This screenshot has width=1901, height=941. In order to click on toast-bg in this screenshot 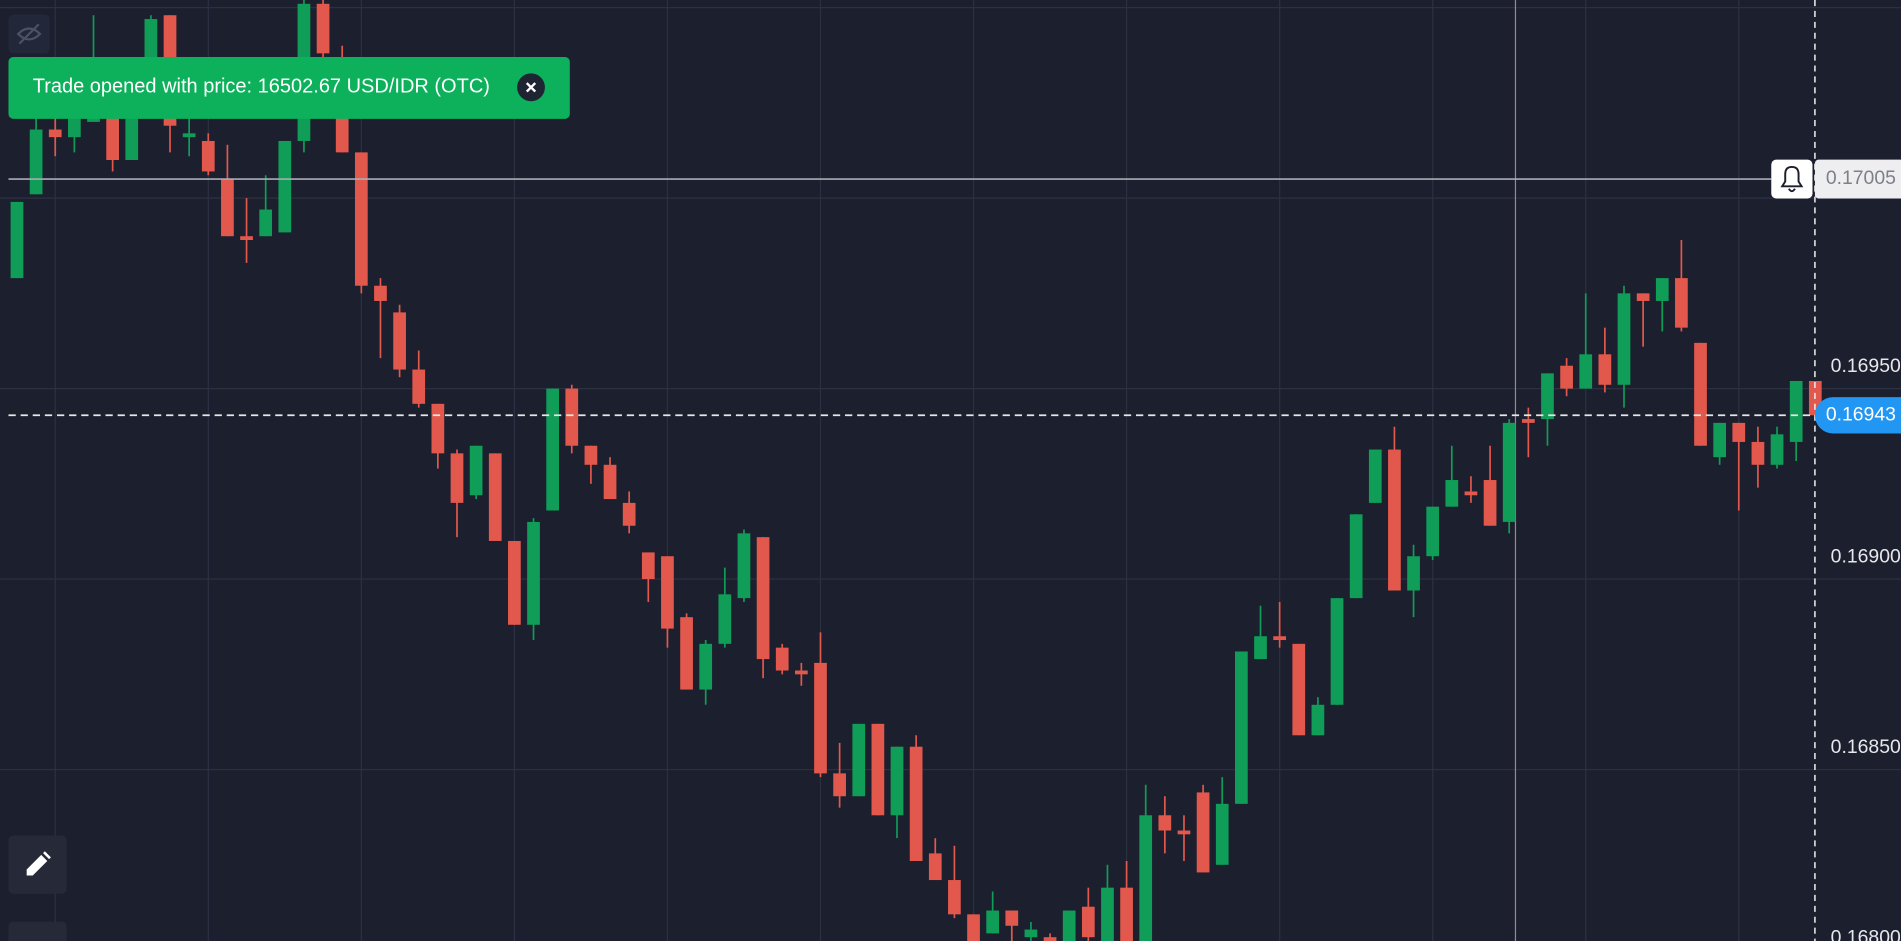, I will do `click(289, 87)`.